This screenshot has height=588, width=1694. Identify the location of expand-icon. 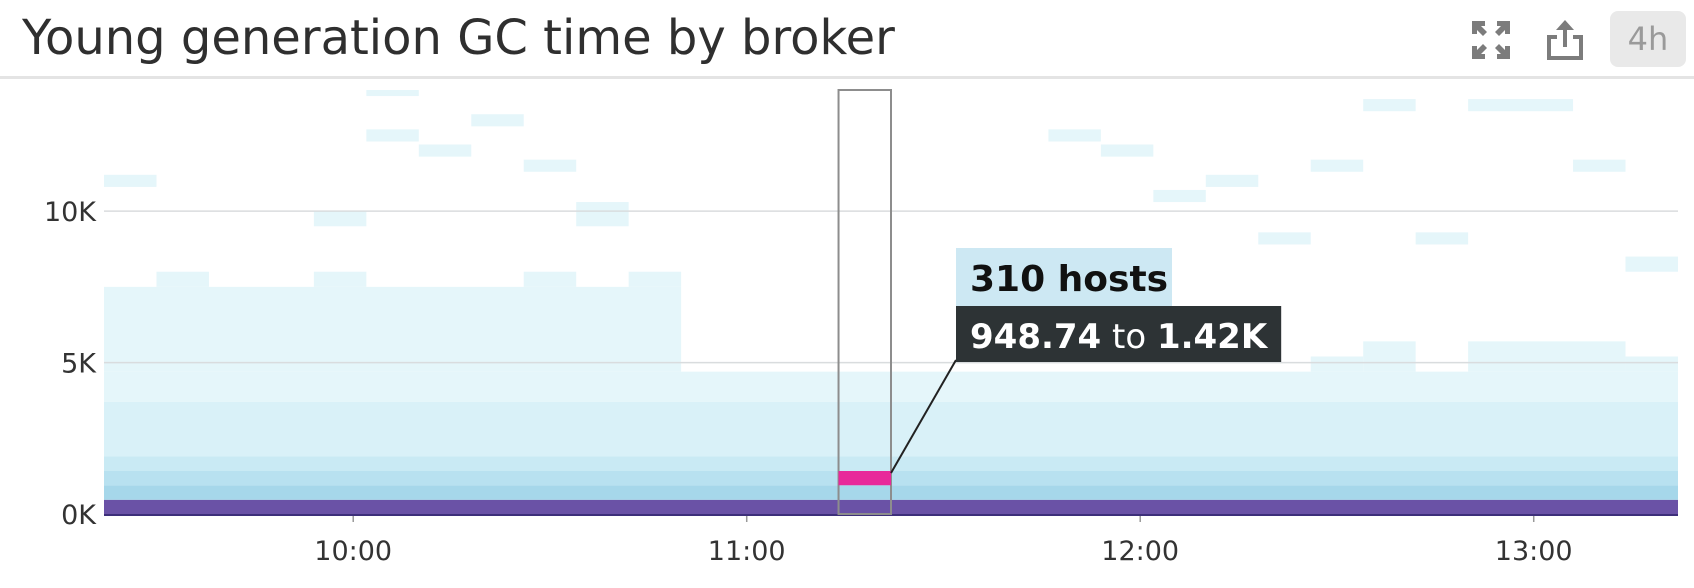
(1491, 40).